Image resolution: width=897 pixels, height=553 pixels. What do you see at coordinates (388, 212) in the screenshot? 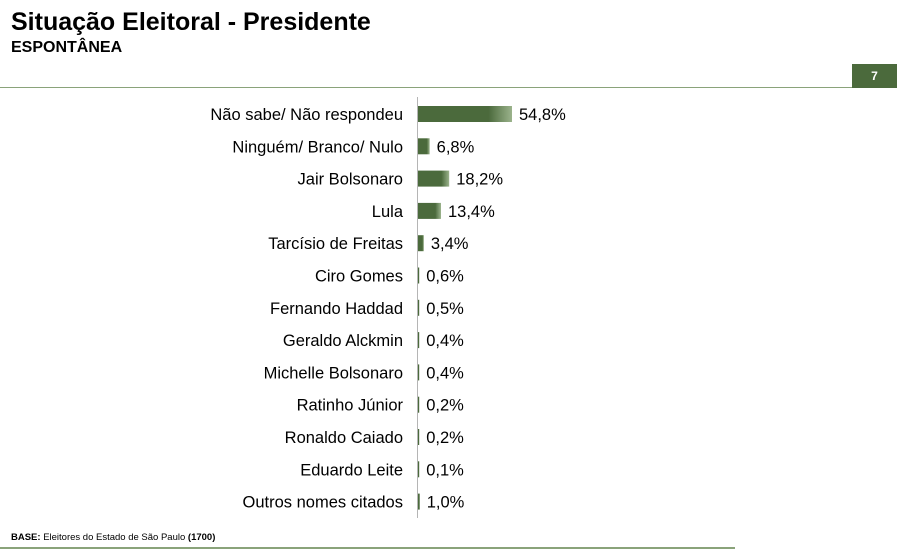
I see `category-label: Lula` at bounding box center [388, 212].